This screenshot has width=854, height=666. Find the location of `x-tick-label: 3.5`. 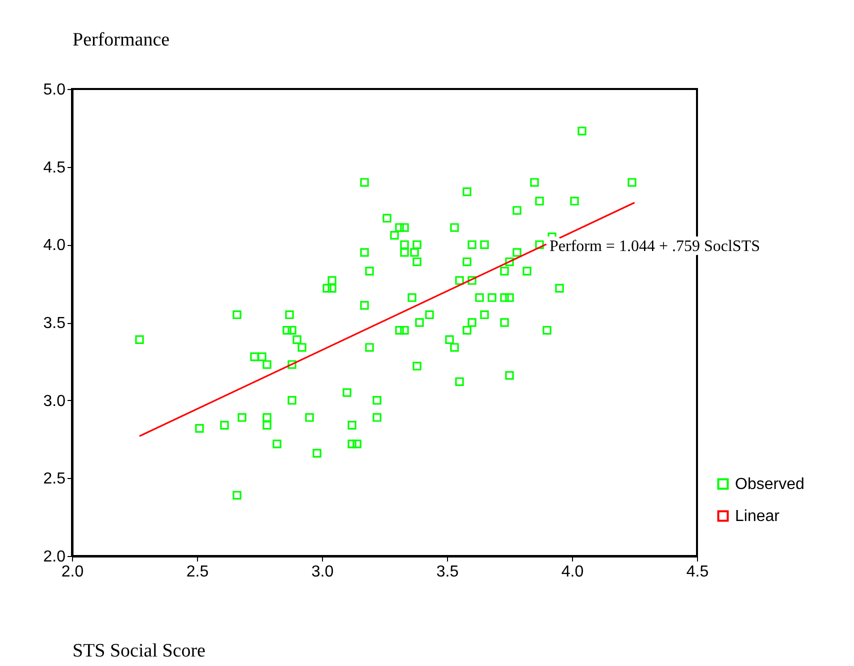

x-tick-label: 3.5 is located at coordinates (447, 572).